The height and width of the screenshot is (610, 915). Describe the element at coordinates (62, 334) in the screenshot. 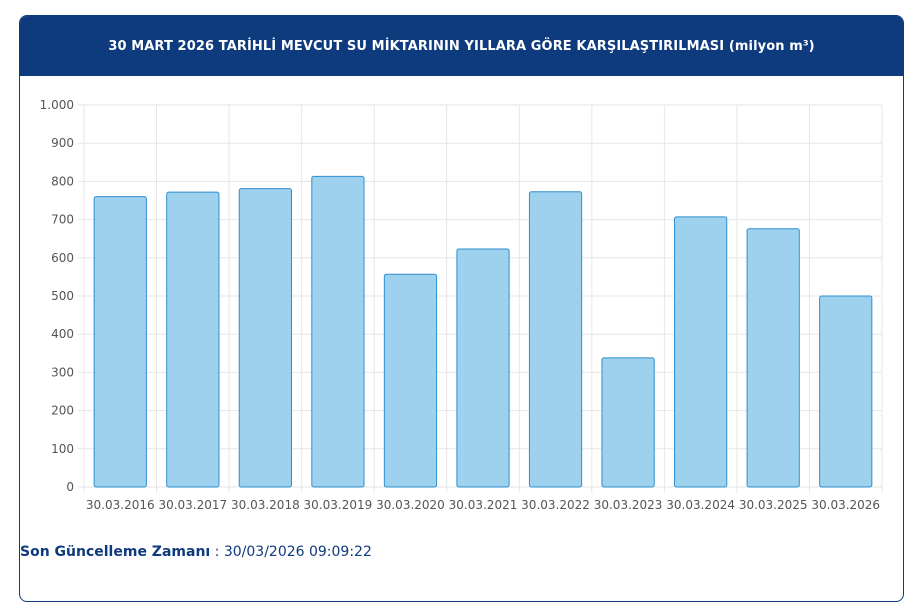

I see `y-tick-label: 400` at that location.